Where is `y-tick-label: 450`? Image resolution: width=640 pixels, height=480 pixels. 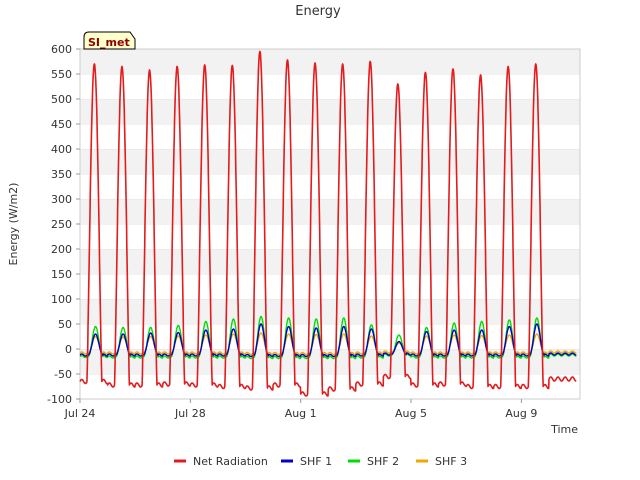 y-tick-label: 450 is located at coordinates (61, 124).